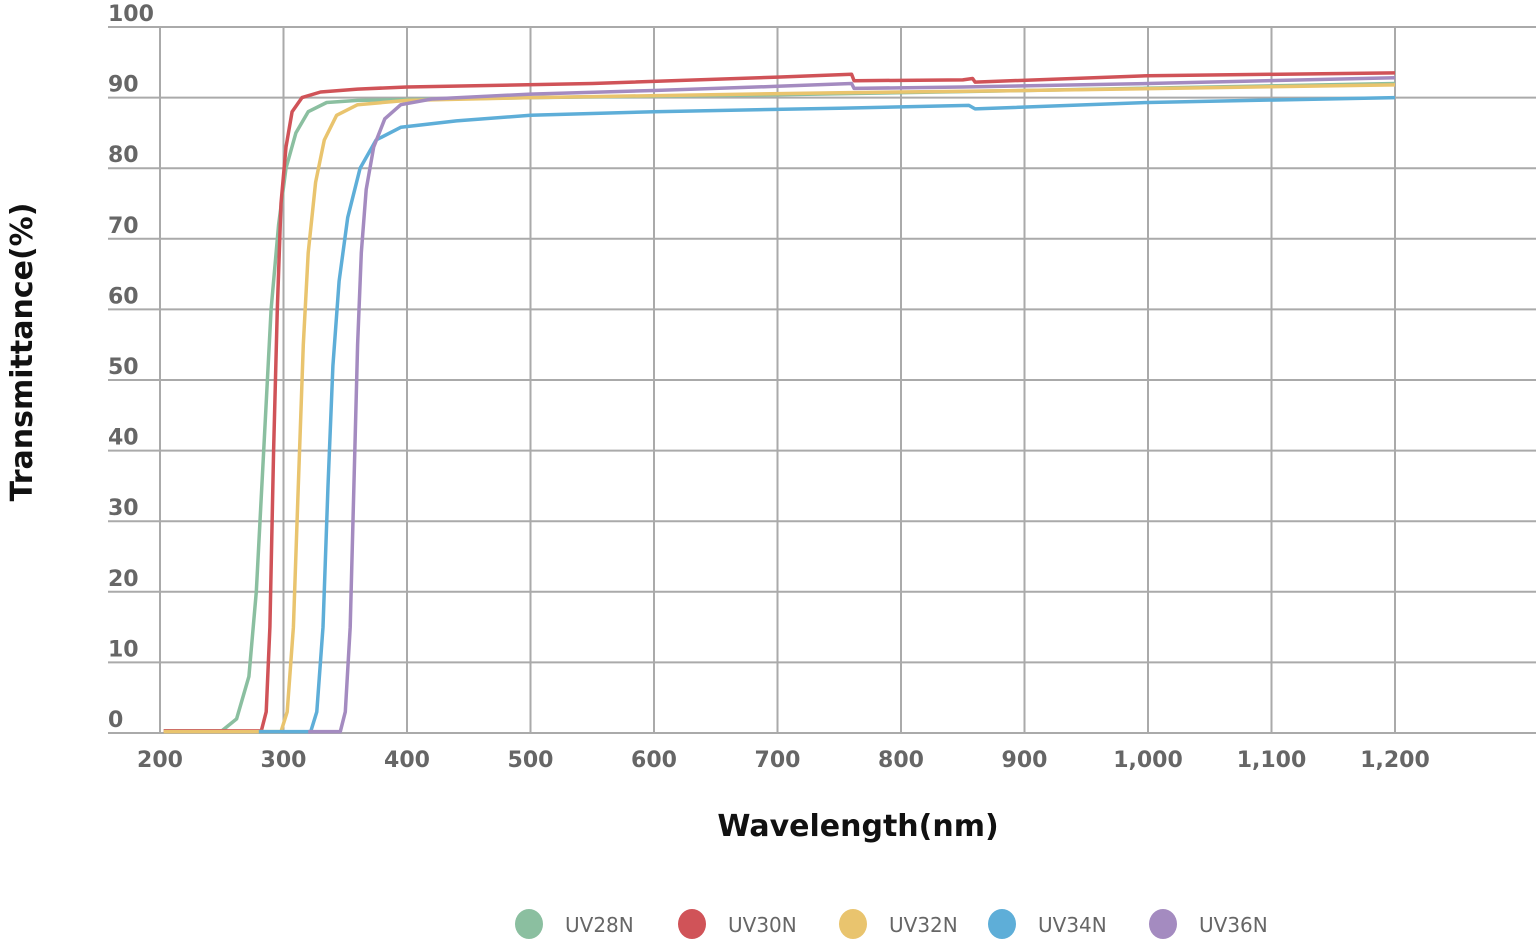  What do you see at coordinates (923, 925) in the screenshot?
I see `legend-label: UV32N` at bounding box center [923, 925].